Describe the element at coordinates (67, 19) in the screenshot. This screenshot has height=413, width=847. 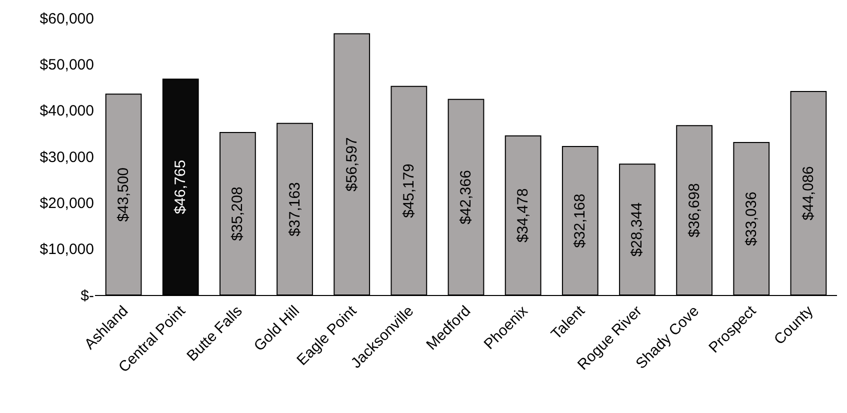
I see `y-tick-label: $60,000` at that location.